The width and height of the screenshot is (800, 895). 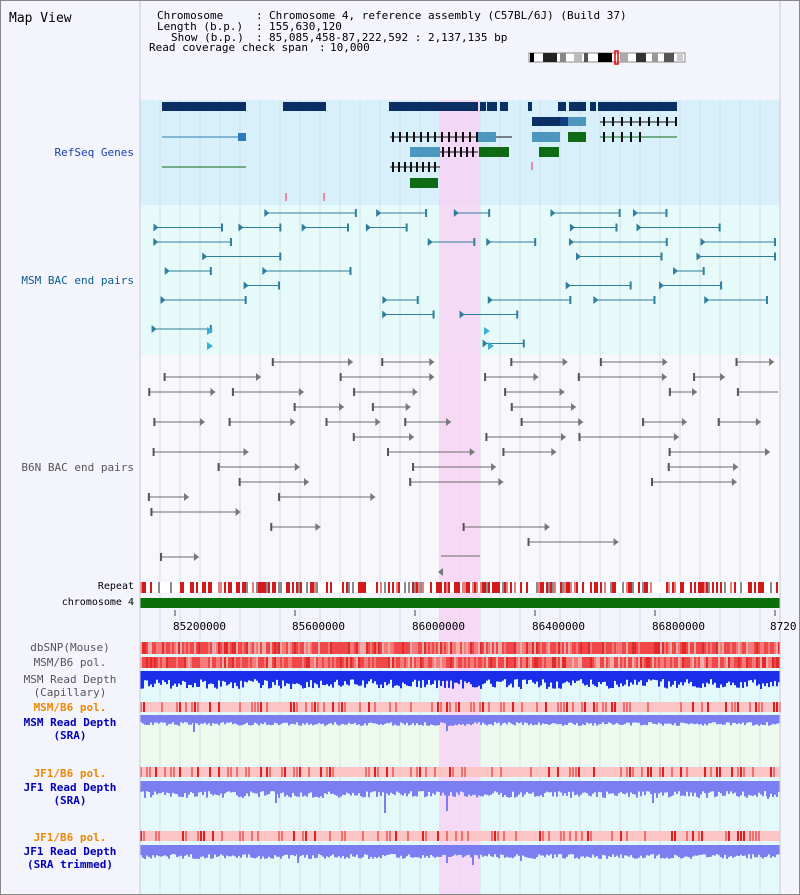 I want to click on length-sep: :, so click(x=259, y=26).